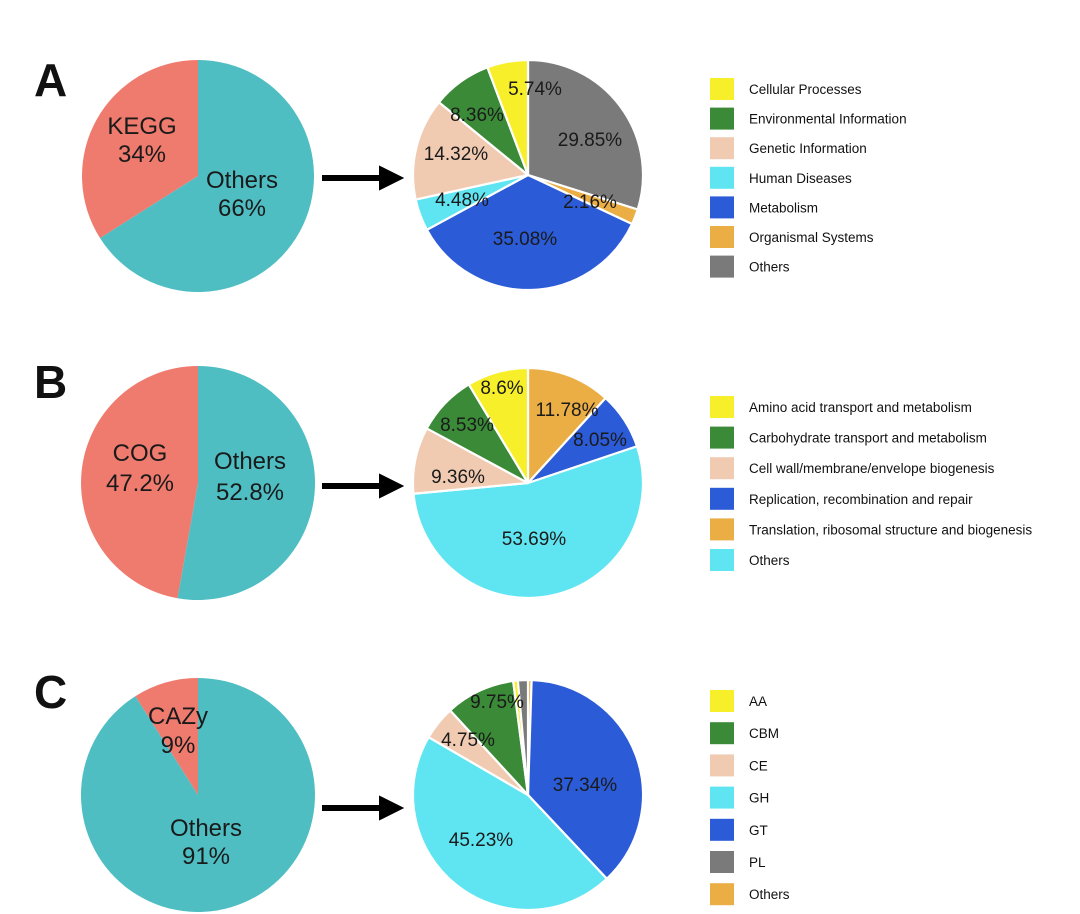  Describe the element at coordinates (481, 840) in the screenshot. I see `slice-label-gh: 45.23%` at that location.